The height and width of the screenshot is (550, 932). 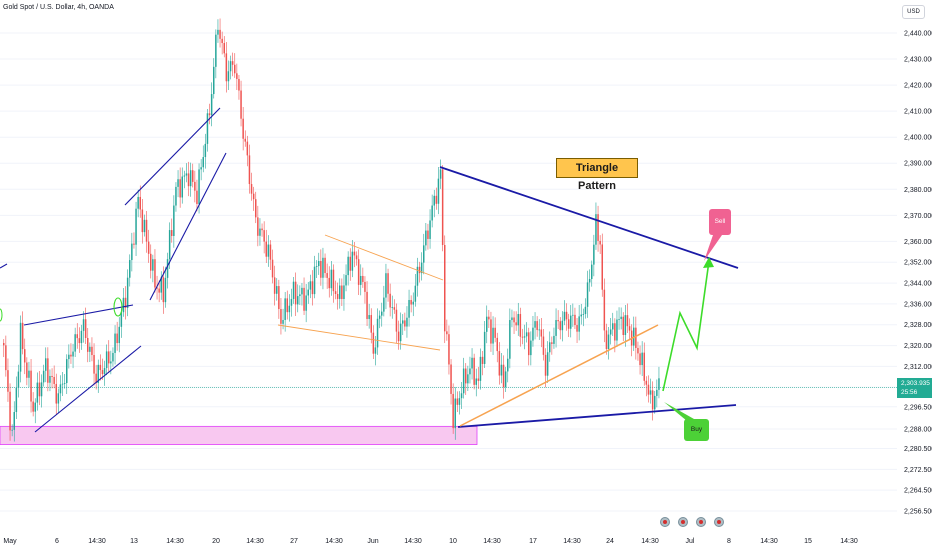 What do you see at coordinates (597, 175) in the screenshot?
I see `triangle-pattern-label: Triangle Pattern` at bounding box center [597, 175].